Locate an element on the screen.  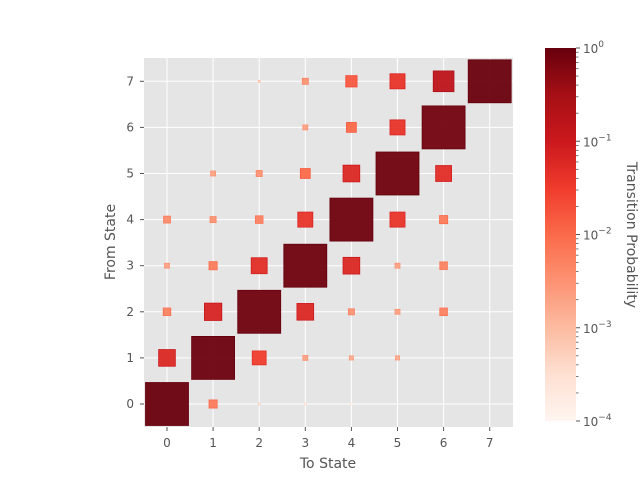
colorbar-tick-label: 10⁻⁴ is located at coordinates (597, 421).